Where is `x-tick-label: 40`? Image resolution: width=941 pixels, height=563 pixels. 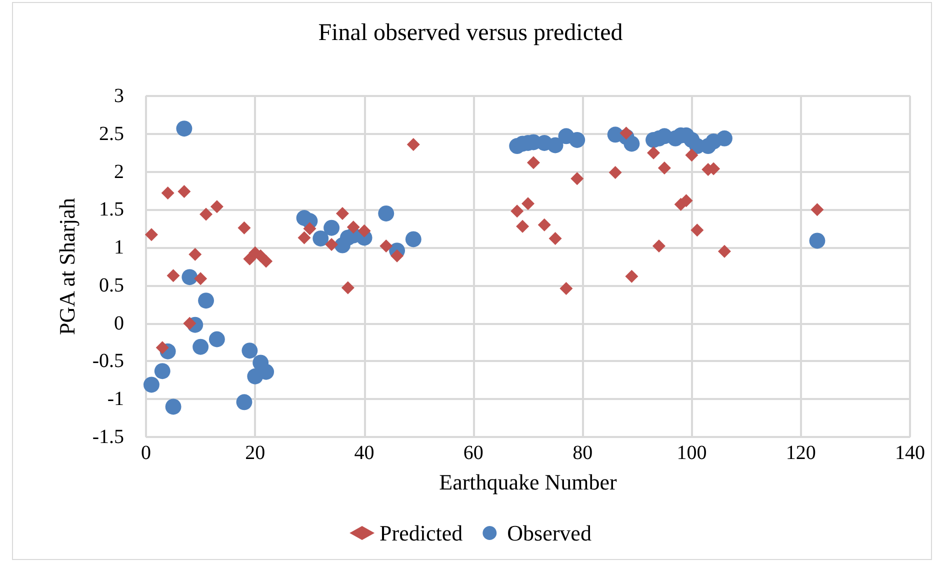 x-tick-label: 40 is located at coordinates (364, 453).